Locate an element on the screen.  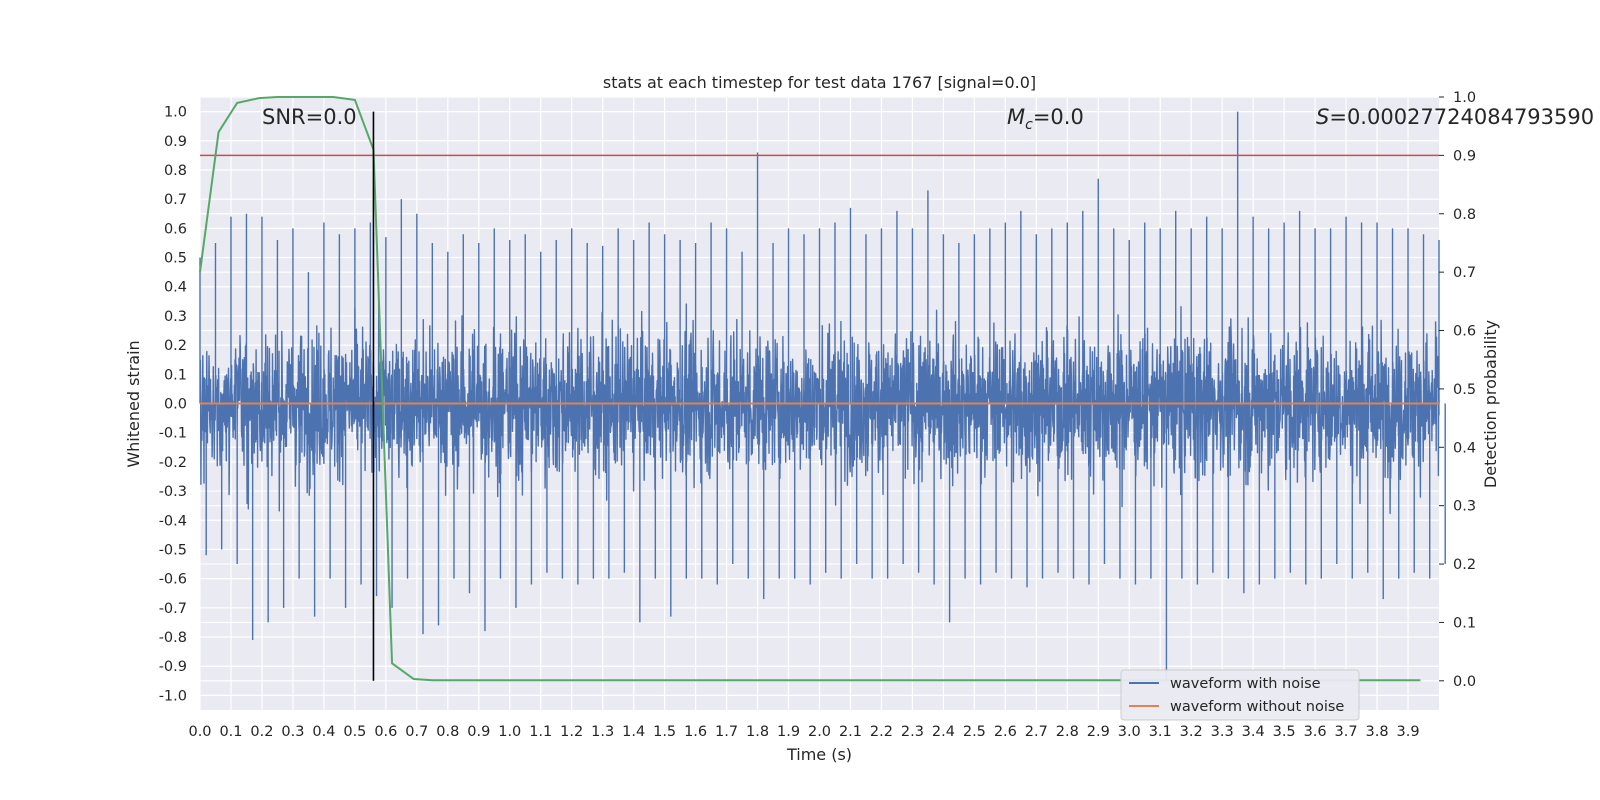
y-tick-label: -0.1 is located at coordinates (173, 434).